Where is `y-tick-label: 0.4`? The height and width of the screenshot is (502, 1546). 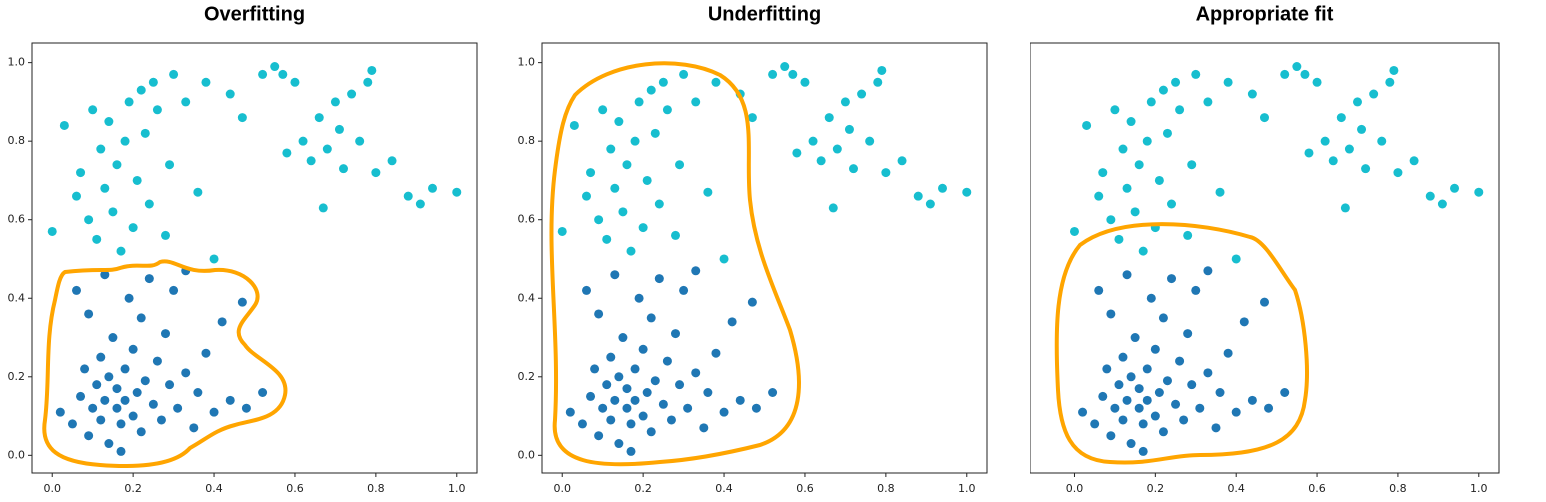
y-tick-label: 0.4 is located at coordinates (527, 297).